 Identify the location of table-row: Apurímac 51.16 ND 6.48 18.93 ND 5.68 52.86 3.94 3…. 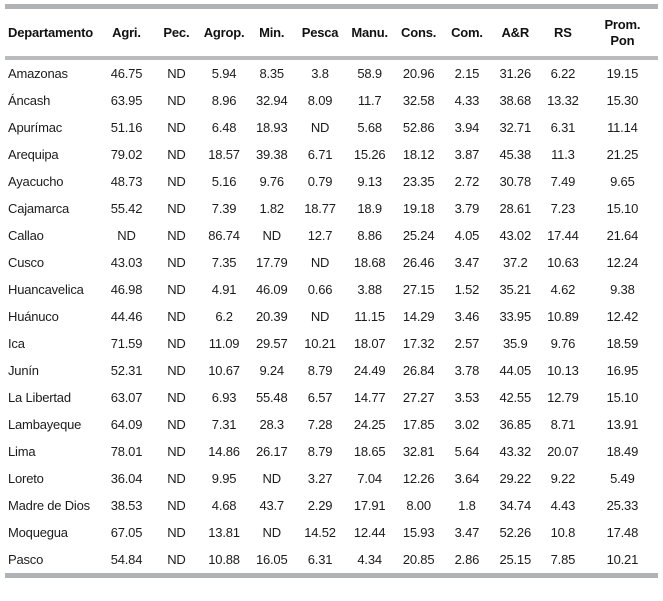
(331, 127).